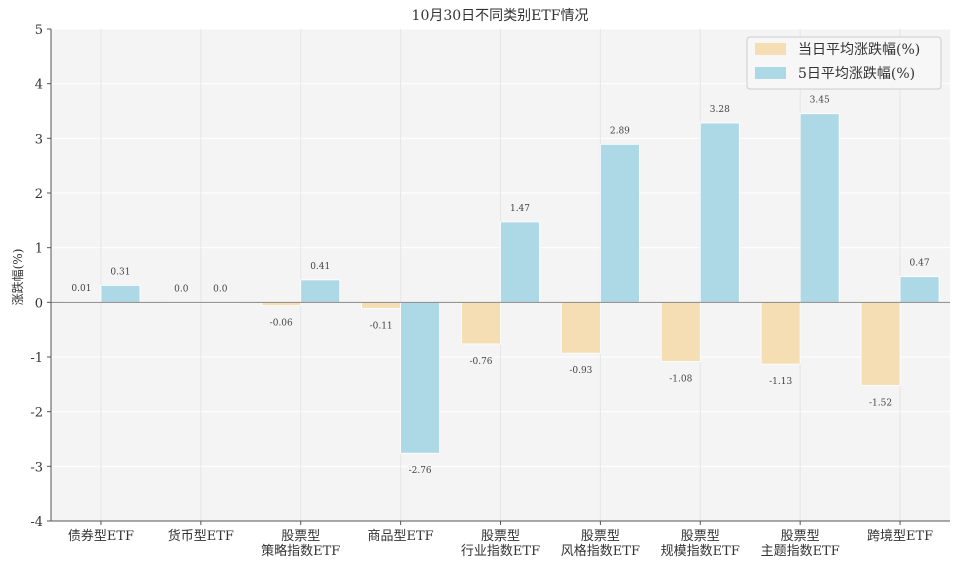  I want to click on data-label-daily: 0.0, so click(181, 289).